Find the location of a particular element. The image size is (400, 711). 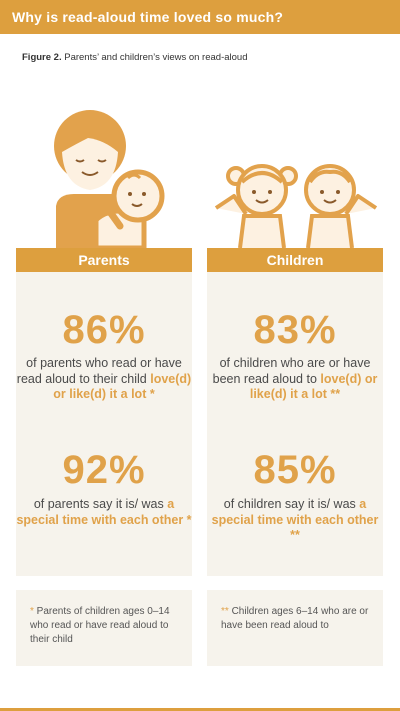

children-special-stat: 85% is located at coordinates (295, 470).